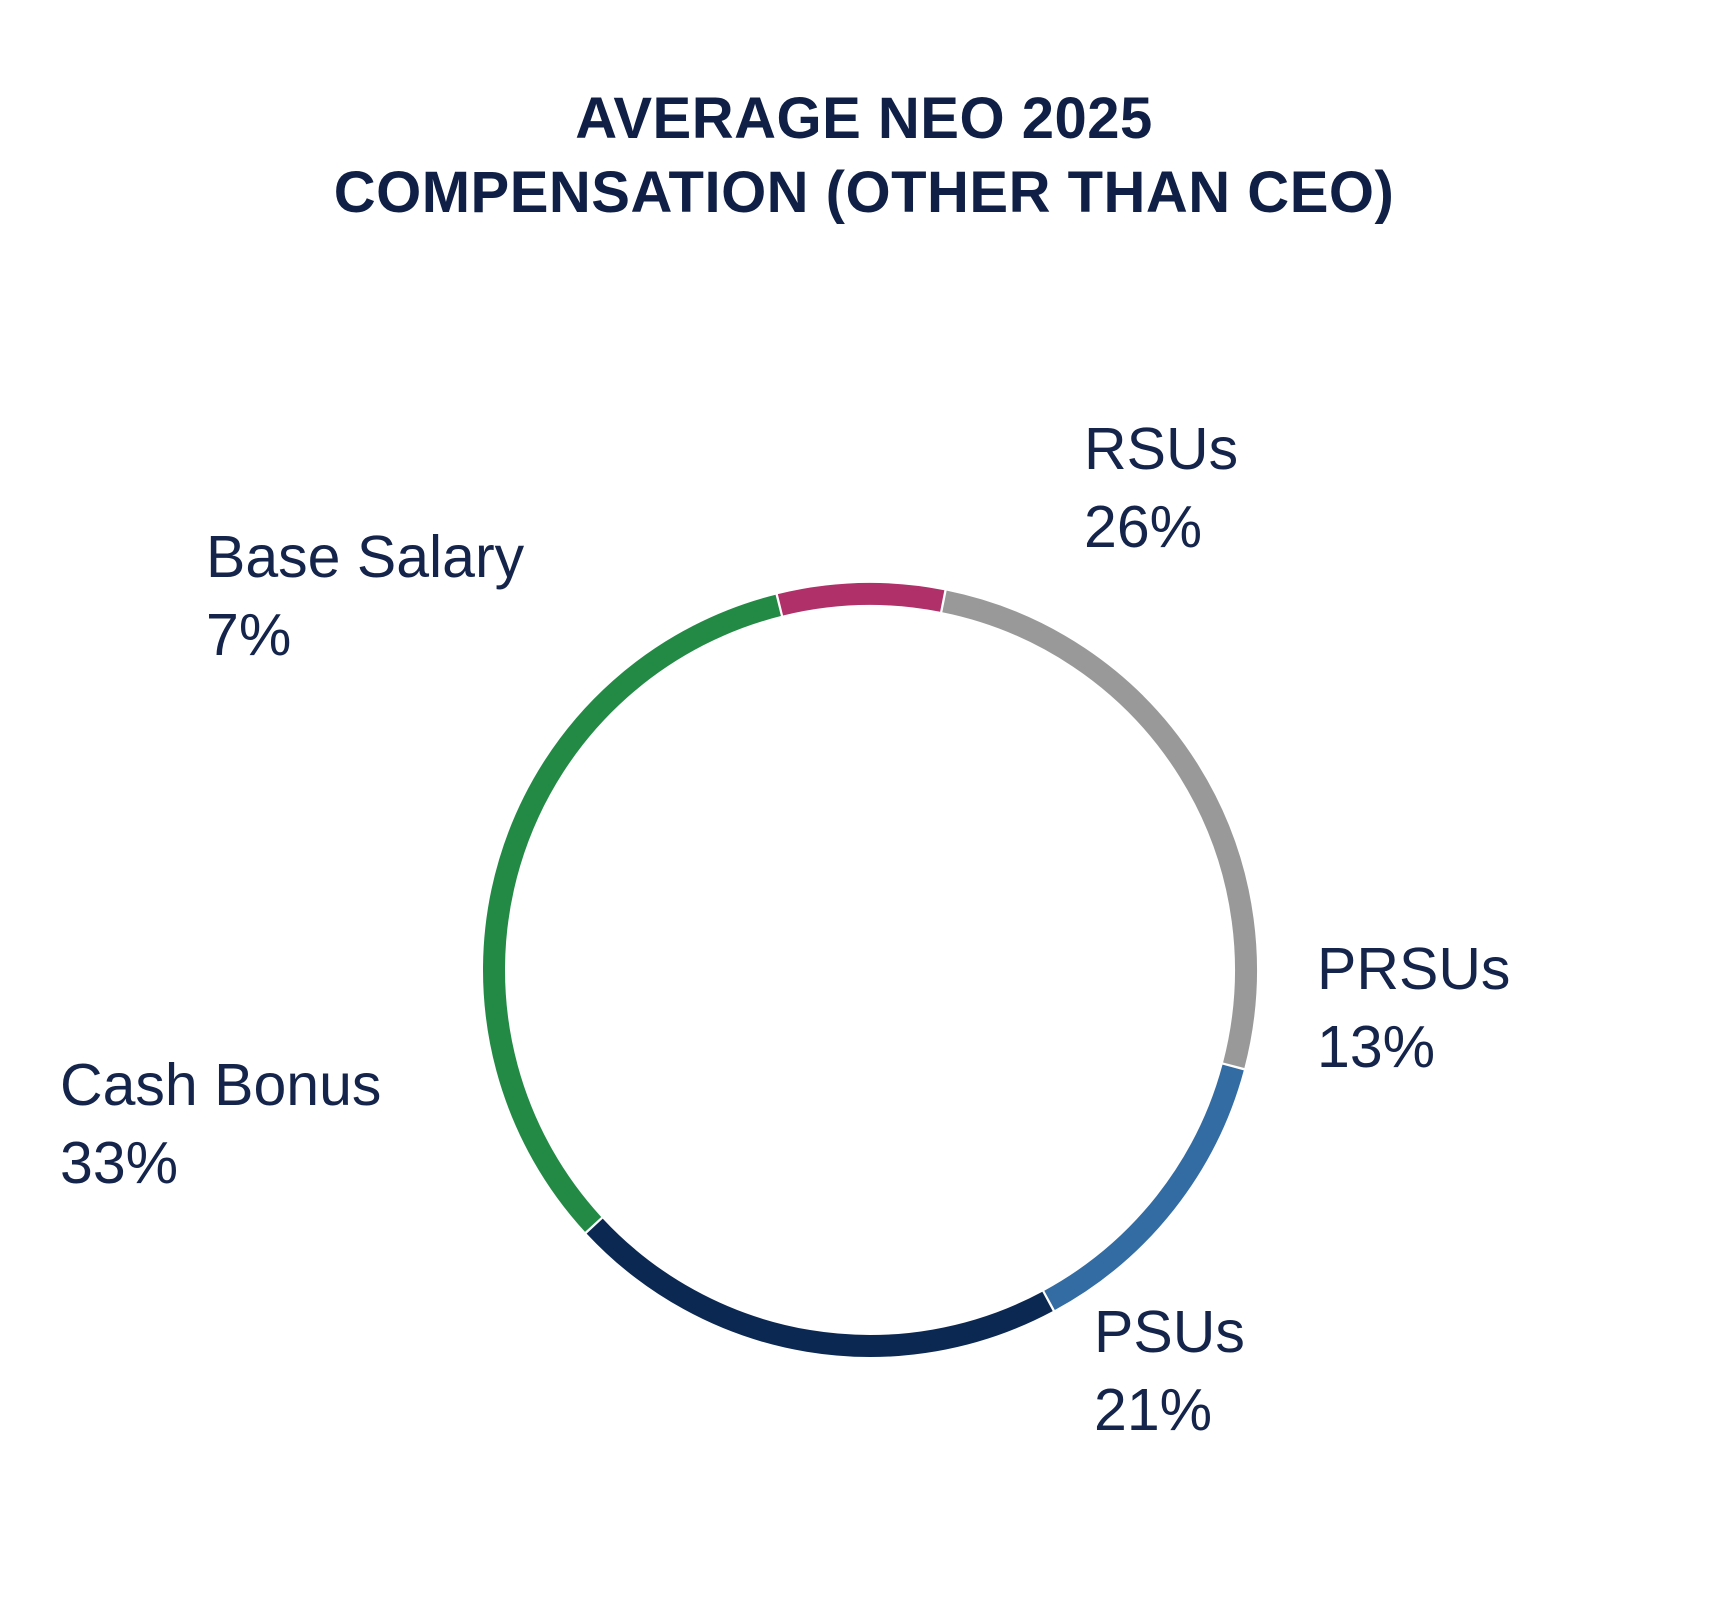 This screenshot has width=1728, height=1608. What do you see at coordinates (1144, 1187) in the screenshot?
I see `slice-prsus` at bounding box center [1144, 1187].